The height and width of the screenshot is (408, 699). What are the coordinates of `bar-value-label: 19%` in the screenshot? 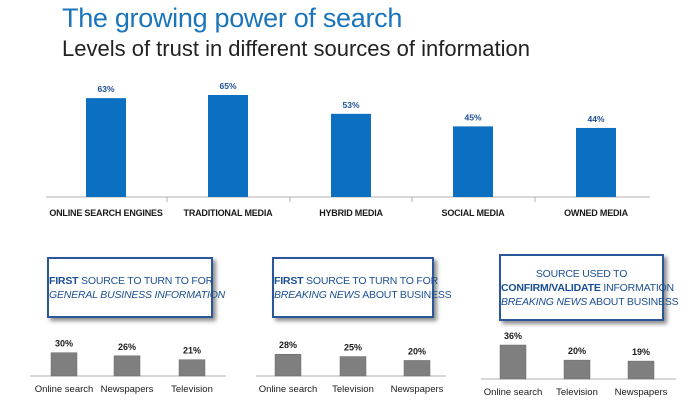 It's located at (641, 352).